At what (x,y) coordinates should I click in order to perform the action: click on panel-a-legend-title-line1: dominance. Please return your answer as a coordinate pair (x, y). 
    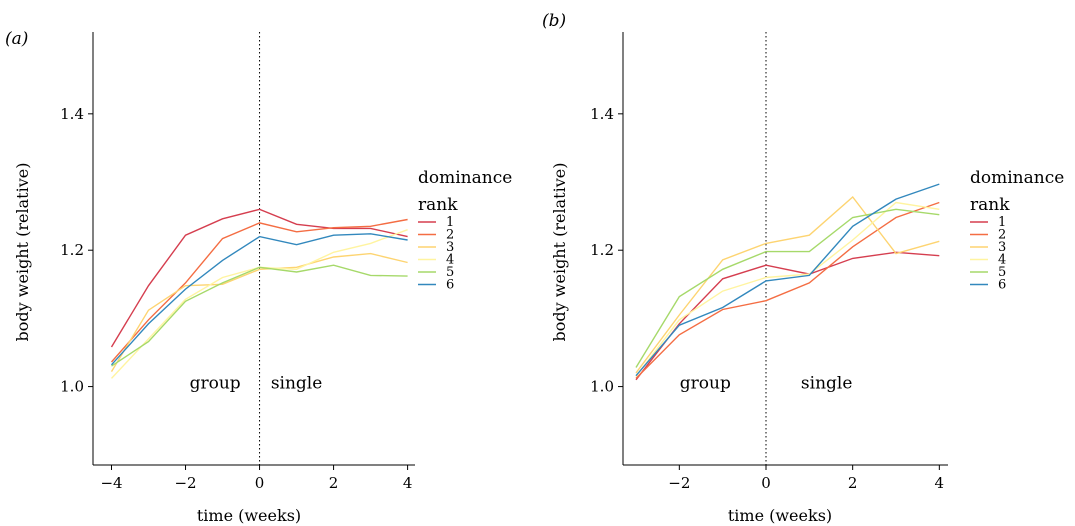
    Looking at the image, I should click on (465, 178).